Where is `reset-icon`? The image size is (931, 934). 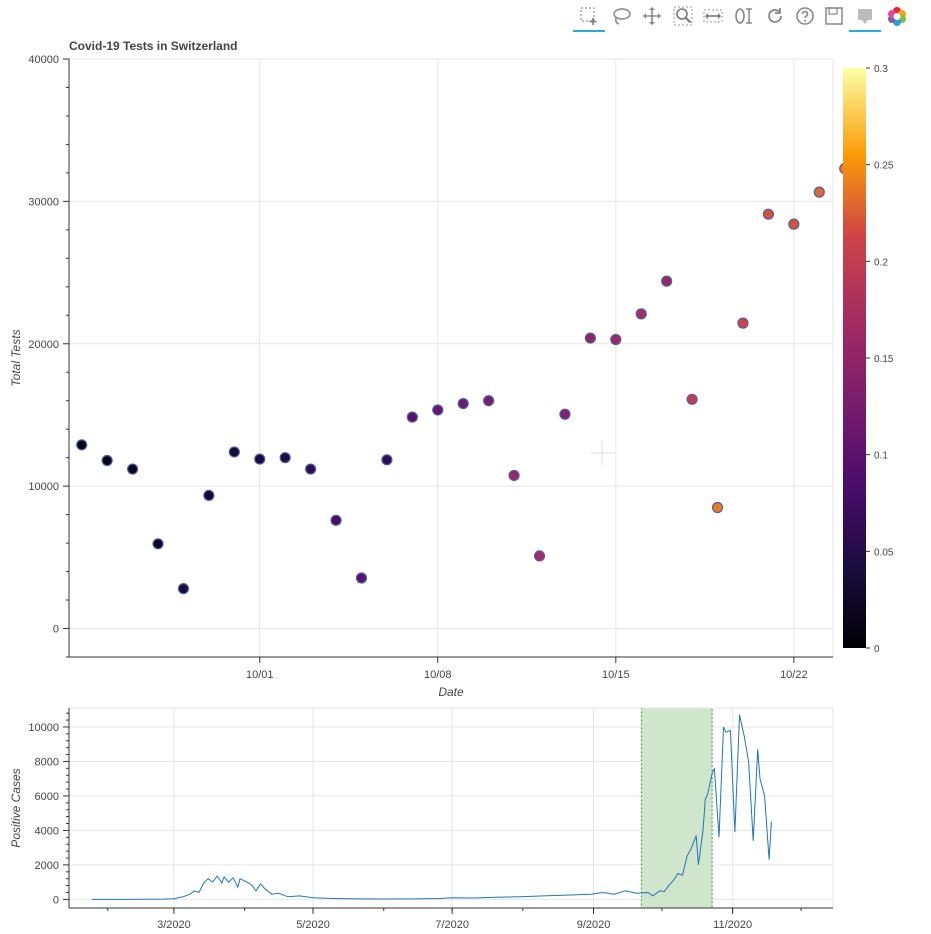
reset-icon is located at coordinates (775, 15).